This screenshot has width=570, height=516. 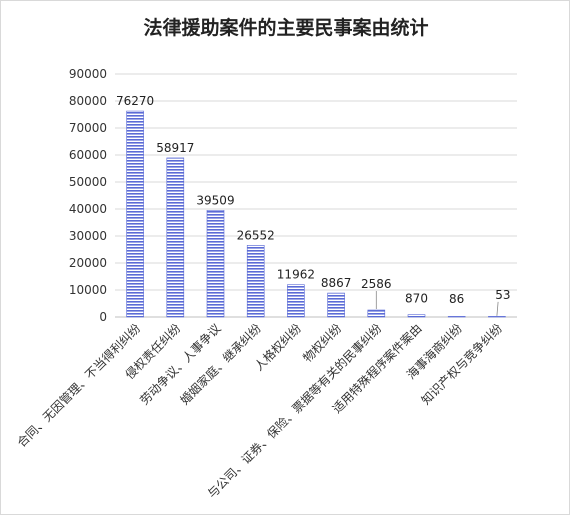 I want to click on data-label: 8867, so click(x=336, y=283).